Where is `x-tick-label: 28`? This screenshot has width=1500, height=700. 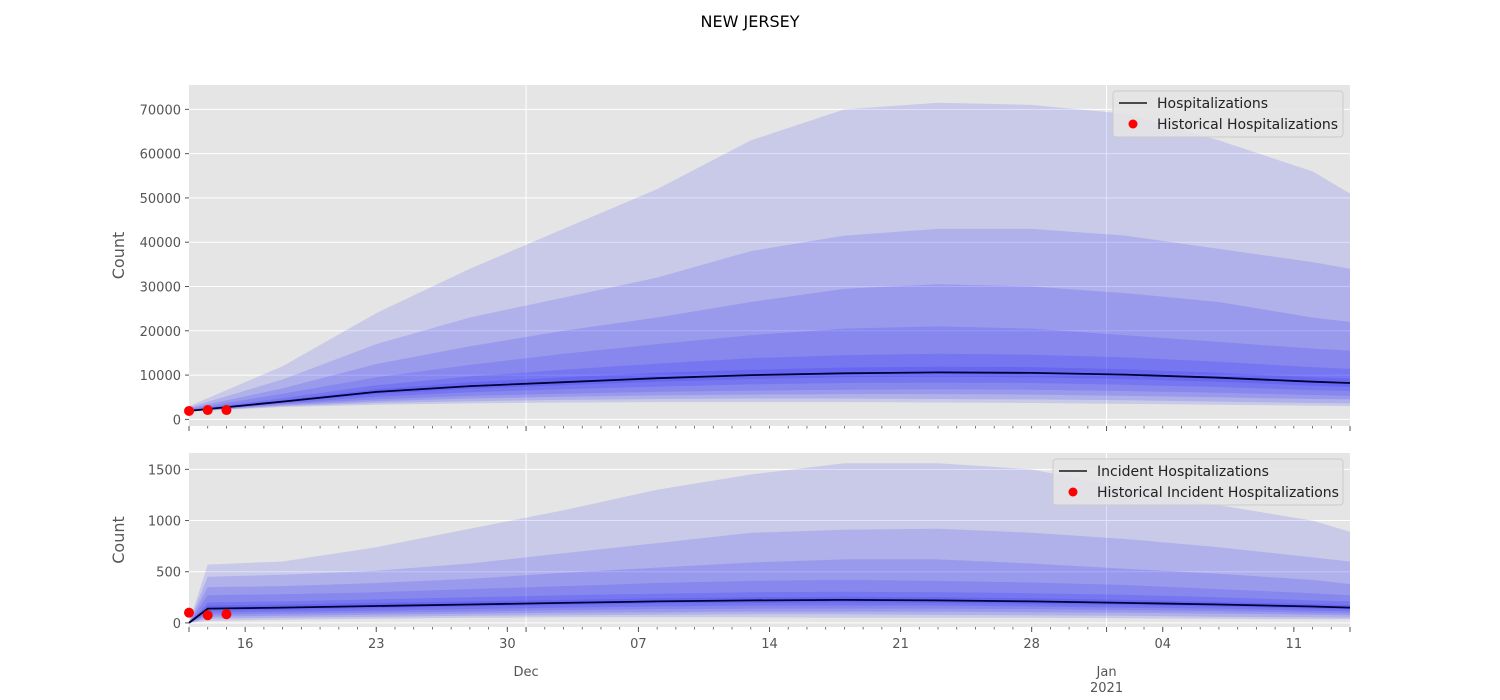
x-tick-label: 28 is located at coordinates (1031, 644).